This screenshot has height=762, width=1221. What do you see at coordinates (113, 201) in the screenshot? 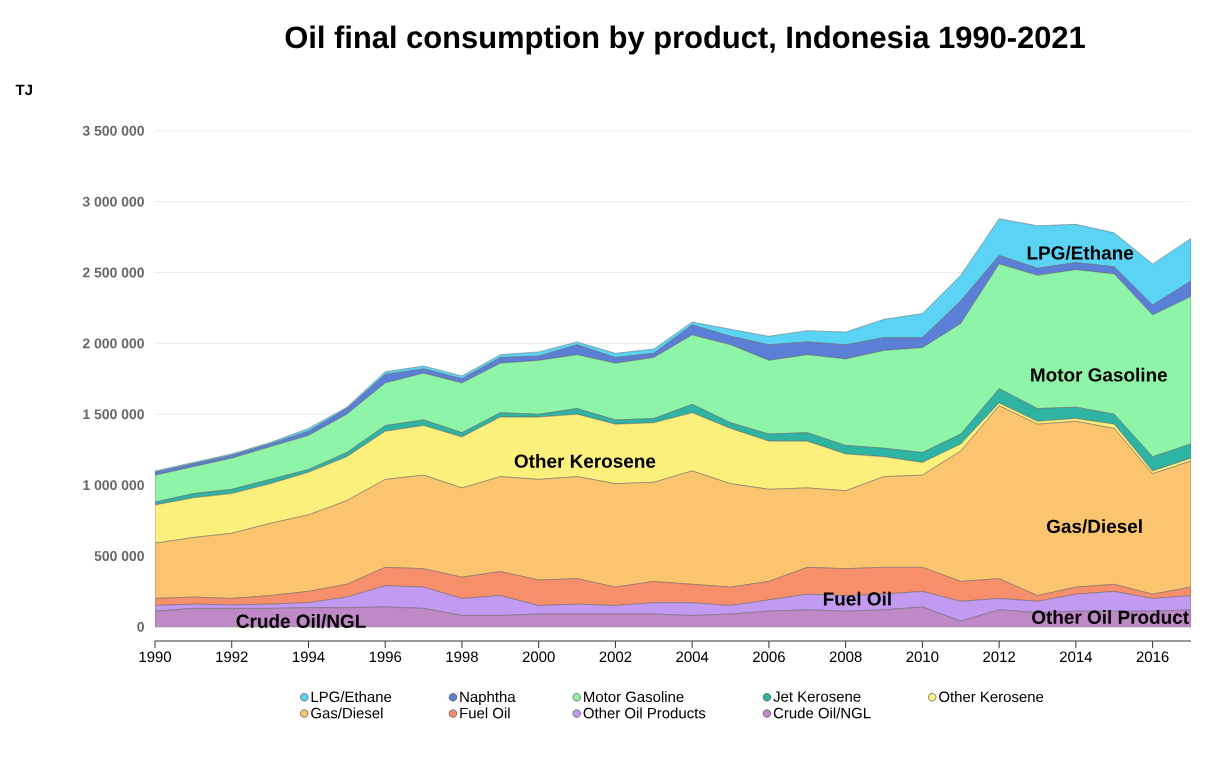
I see `y-tick-label: 3 000 000` at bounding box center [113, 201].